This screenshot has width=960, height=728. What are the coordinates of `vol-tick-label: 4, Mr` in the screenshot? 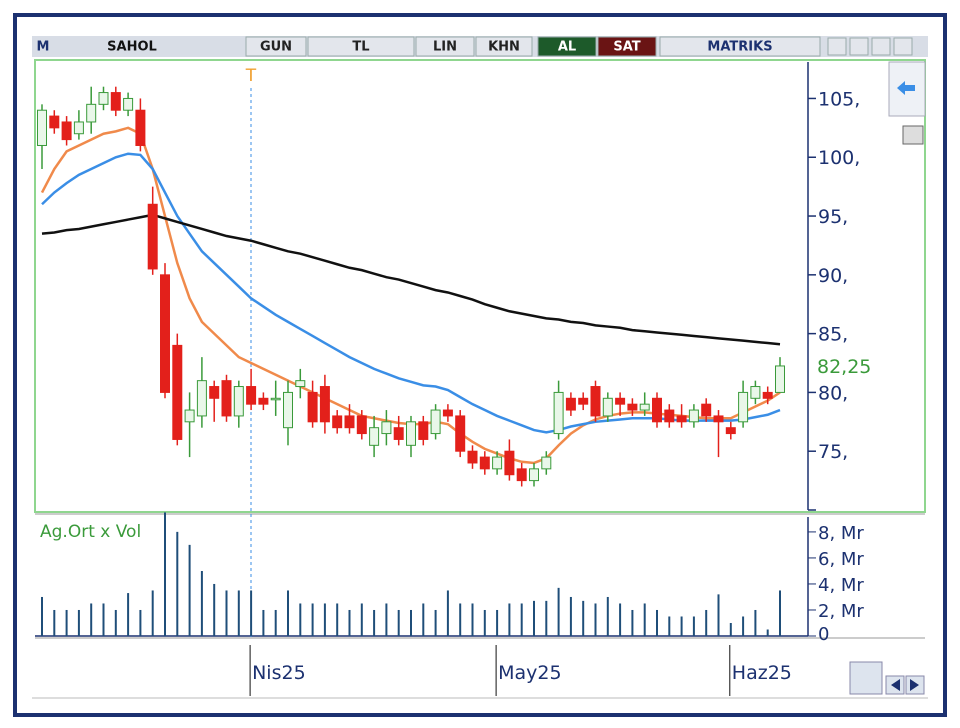 It's located at (841, 585).